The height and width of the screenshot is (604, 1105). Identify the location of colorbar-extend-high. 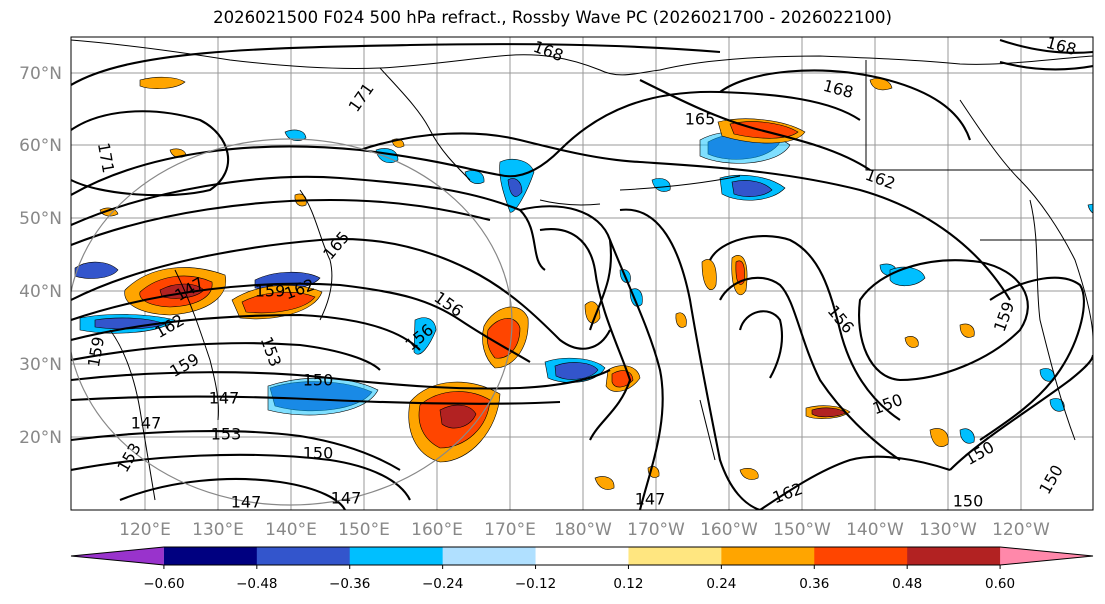
(1046, 556).